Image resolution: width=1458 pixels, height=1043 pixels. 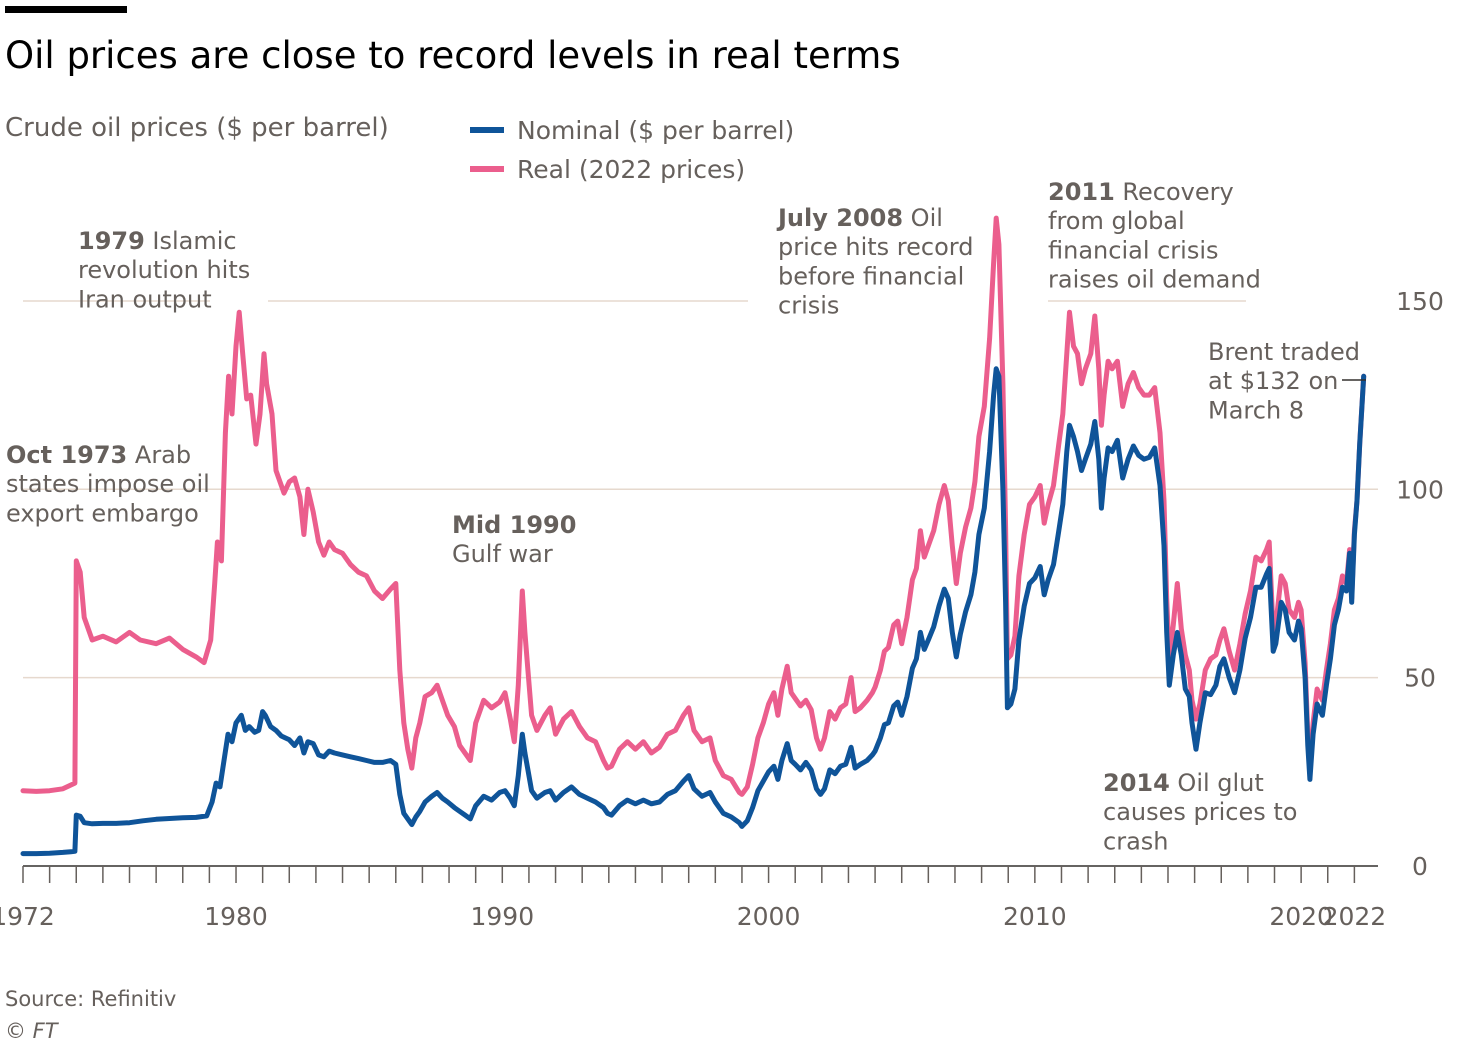 I want to click on annotation-line: causes prices to, so click(x=1200, y=812).